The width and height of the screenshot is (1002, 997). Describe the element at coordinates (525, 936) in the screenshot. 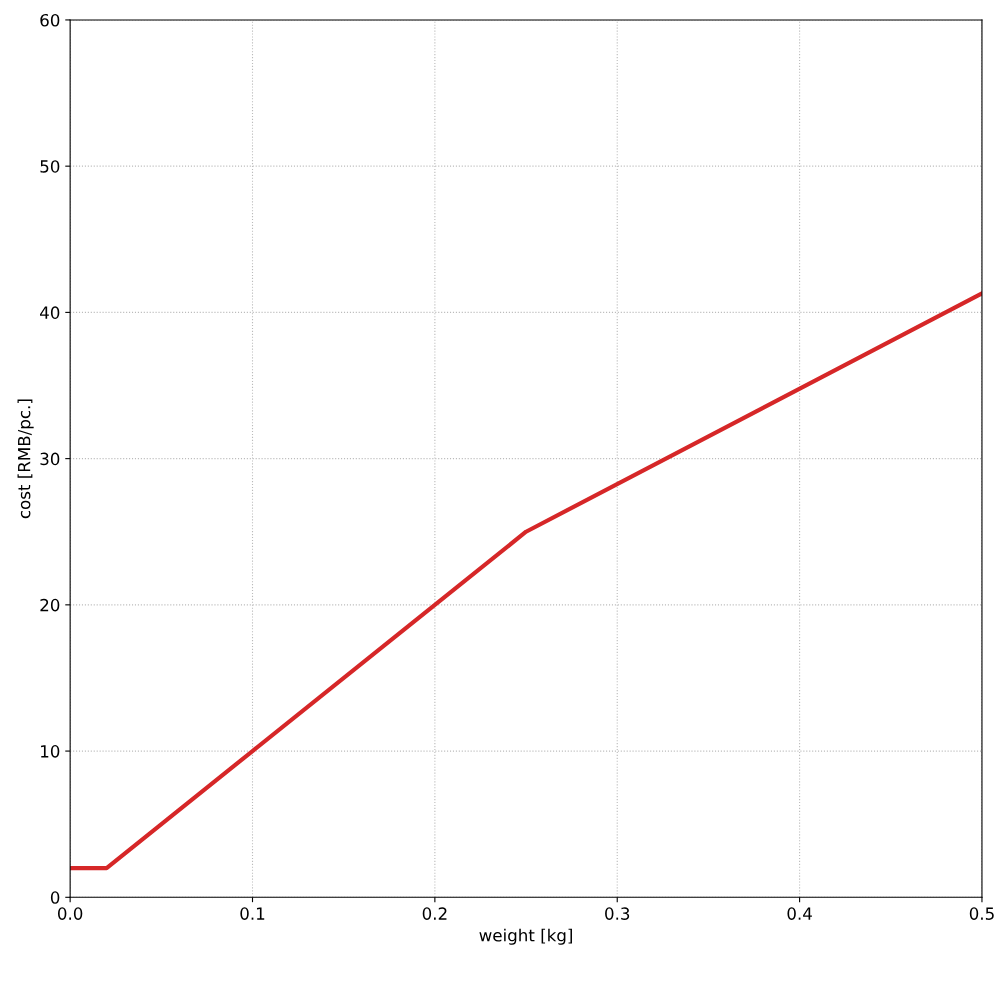

I see `x-axis-title: weight [kg]` at that location.